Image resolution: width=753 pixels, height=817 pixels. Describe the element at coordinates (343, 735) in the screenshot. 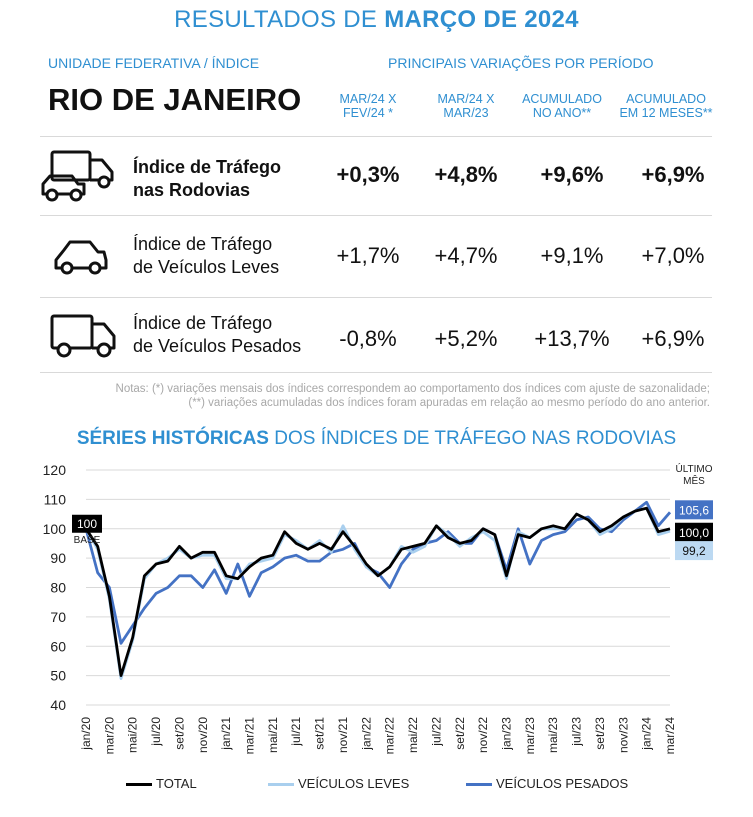

I see `x-tick-label: nov/21` at that location.